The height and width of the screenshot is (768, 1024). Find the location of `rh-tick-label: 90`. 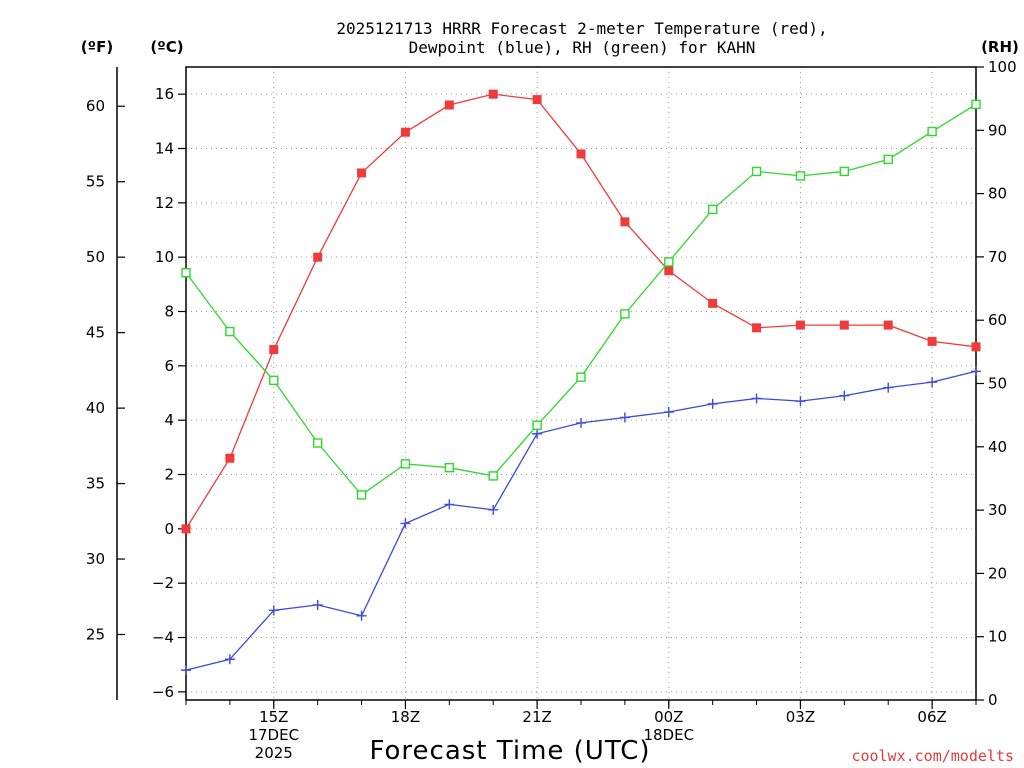

rh-tick-label: 90 is located at coordinates (997, 130).